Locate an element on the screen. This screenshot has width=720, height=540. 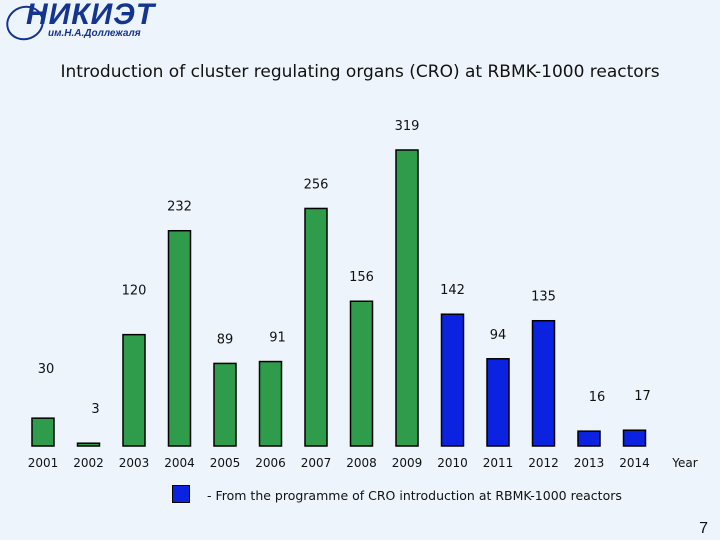
bar-2002 is located at coordinates (88, 444).